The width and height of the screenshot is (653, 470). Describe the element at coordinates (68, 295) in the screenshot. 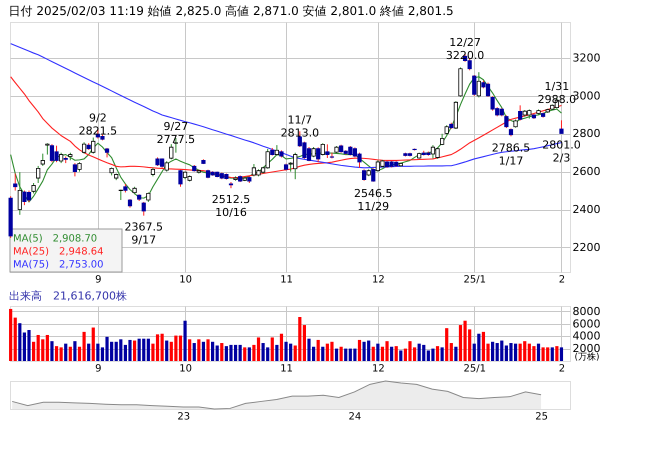

I see `chart-title: 出来高 21,616,700株` at that location.